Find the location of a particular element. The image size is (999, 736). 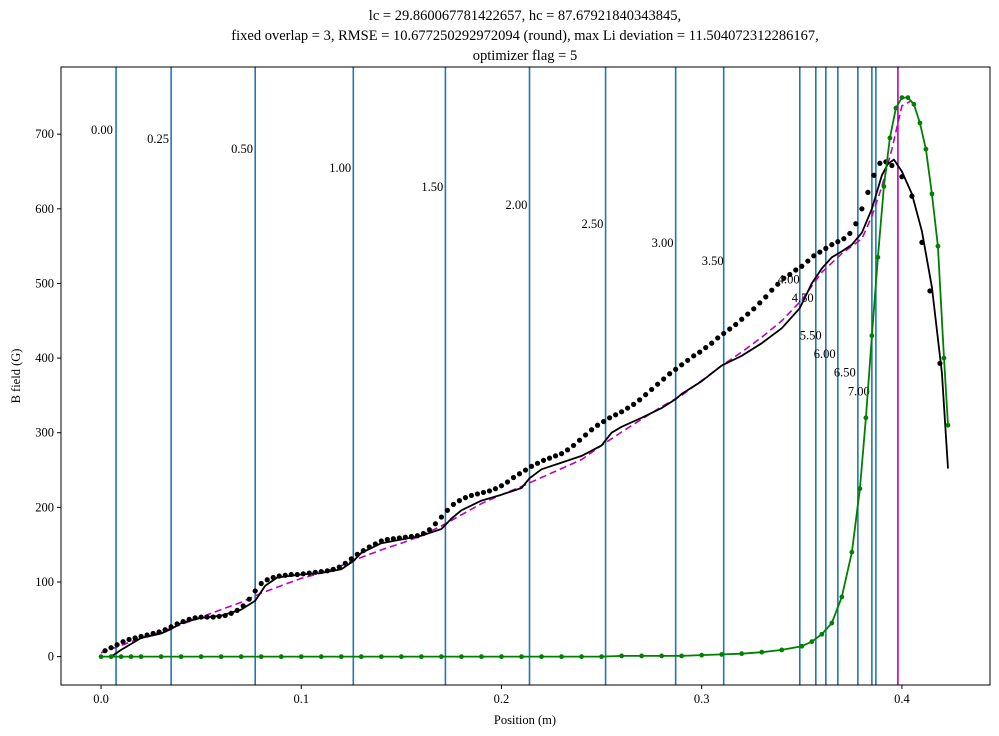

y-axis-label: B field (G) is located at coordinates (16, 376).